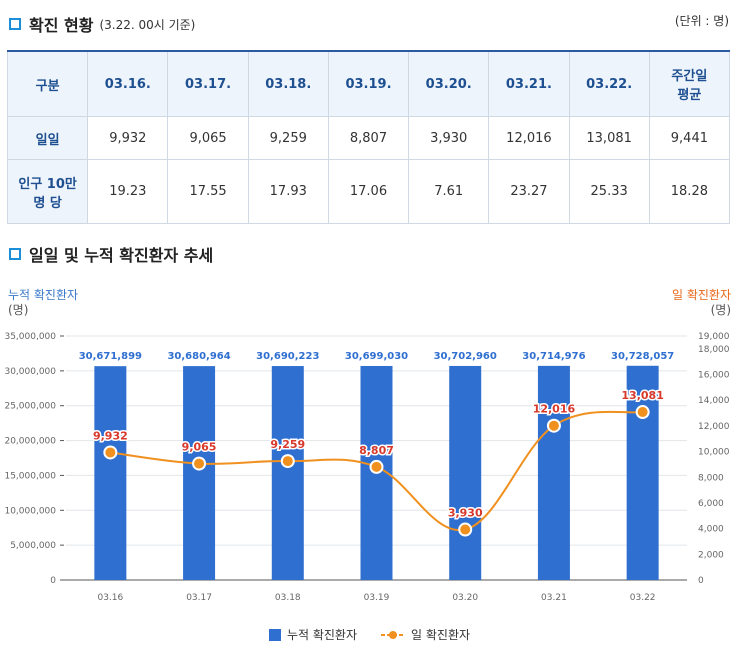 Image resolution: width=739 pixels, height=651 pixels. What do you see at coordinates (208, 83) in the screenshot?
I see `header-cell: 03.17.` at bounding box center [208, 83].